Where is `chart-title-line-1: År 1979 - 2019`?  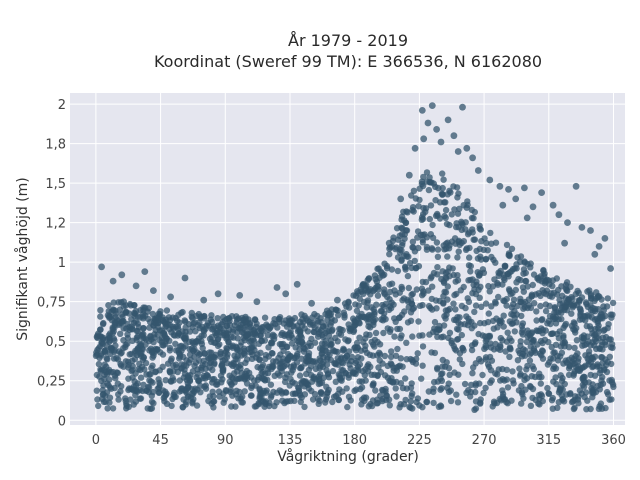 chart-title-line-1: År 1979 - 2019 is located at coordinates (348, 40).